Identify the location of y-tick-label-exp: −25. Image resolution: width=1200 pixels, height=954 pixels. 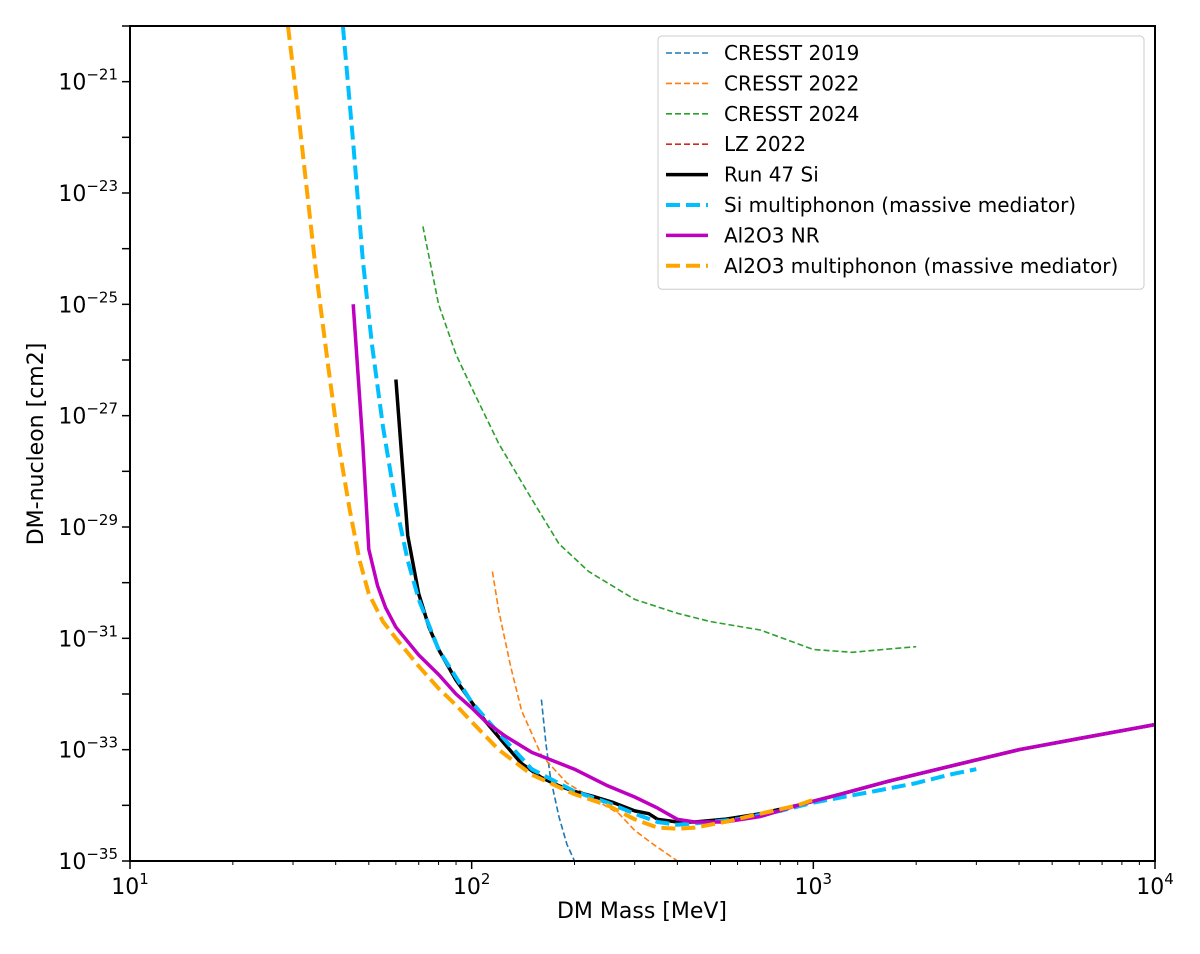
(102, 297).